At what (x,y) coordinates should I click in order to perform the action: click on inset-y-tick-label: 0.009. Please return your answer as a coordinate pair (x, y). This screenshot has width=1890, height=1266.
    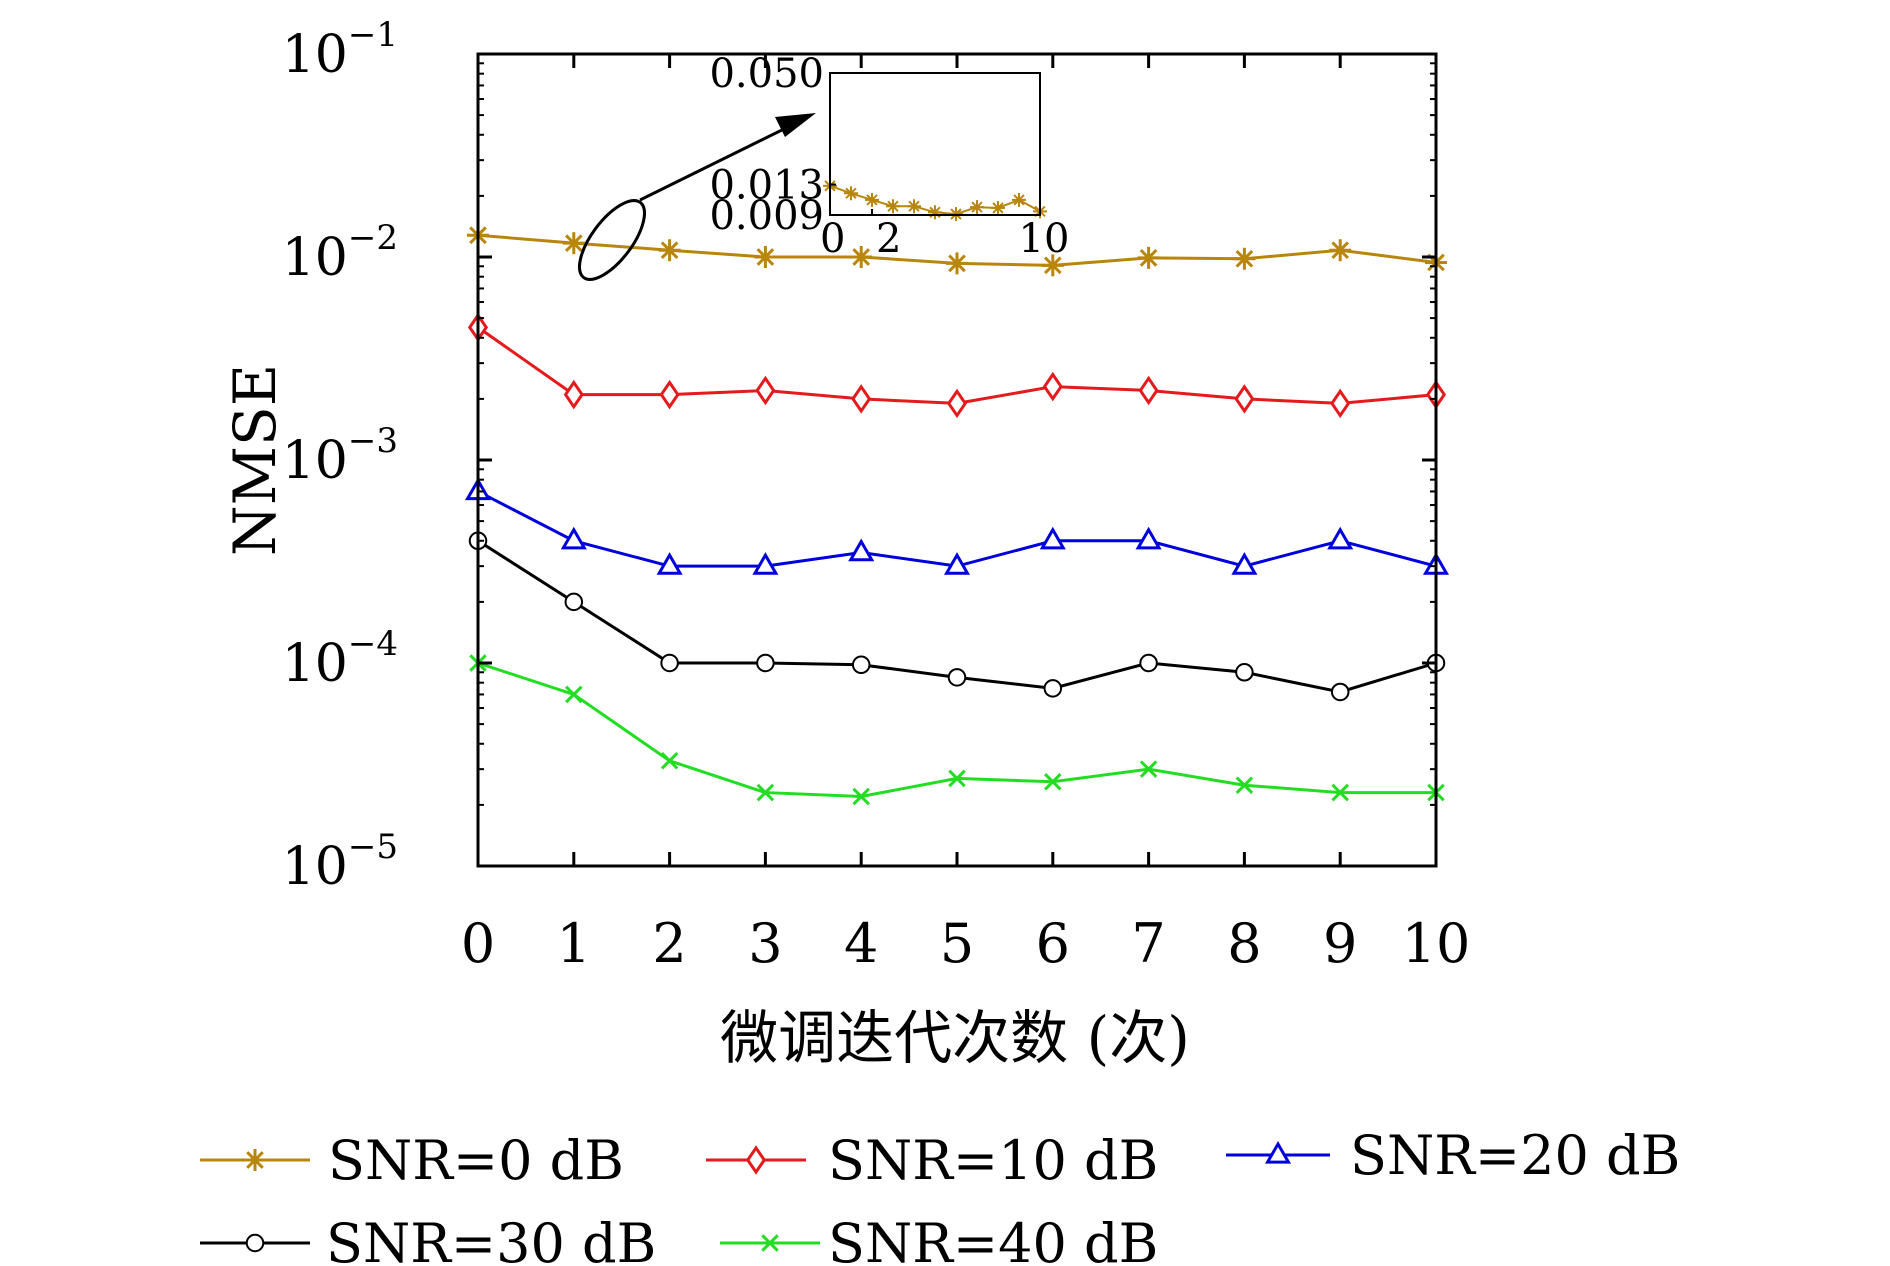
    Looking at the image, I should click on (766, 216).